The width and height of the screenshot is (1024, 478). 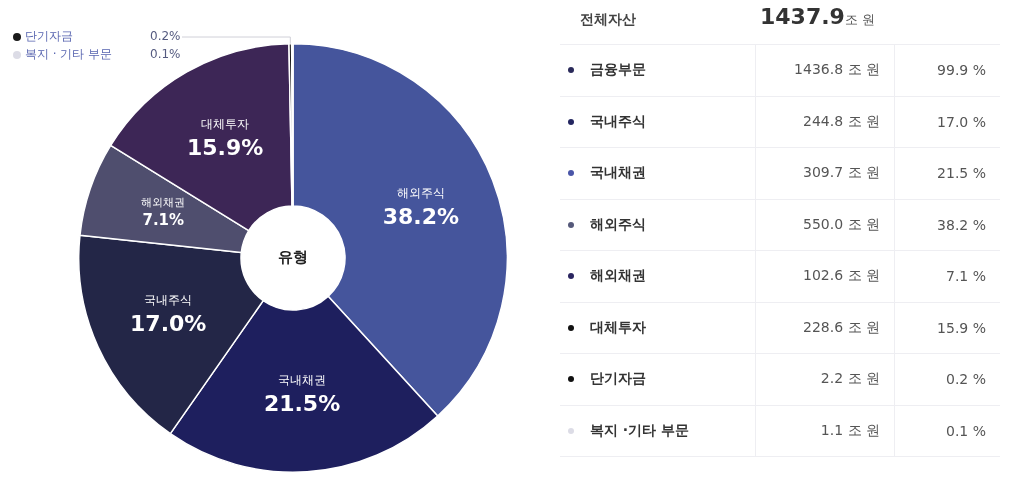 What do you see at coordinates (302, 379) in the screenshot?
I see `slice-label: 국내채권` at bounding box center [302, 379].